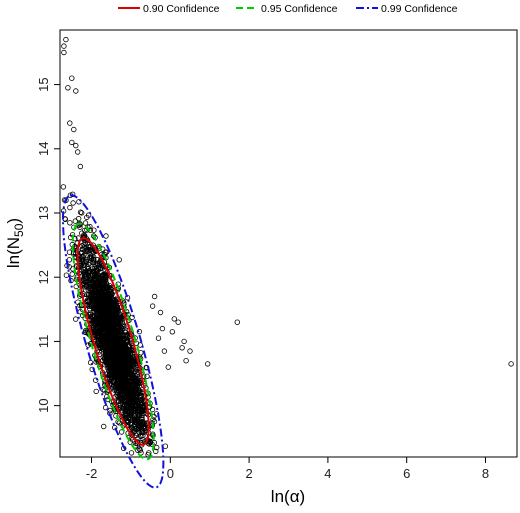 The height and width of the screenshot is (513, 520). What do you see at coordinates (299, 9) in the screenshot?
I see `legend-label-095: 0.95 Confidence` at bounding box center [299, 9].